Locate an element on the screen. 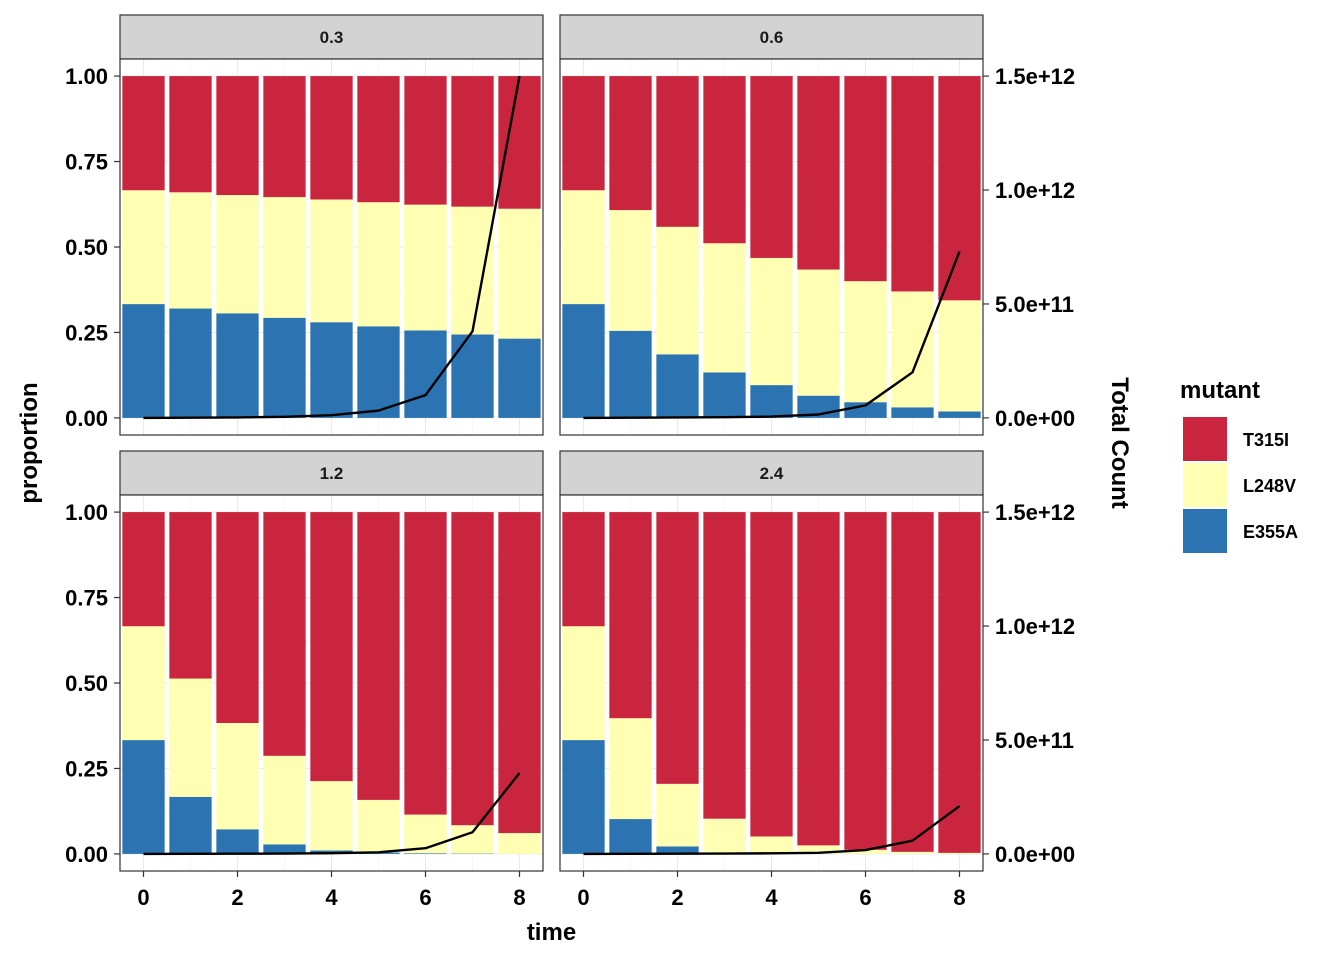  bar-segment-E355A-t6 is located at coordinates (425, 853).